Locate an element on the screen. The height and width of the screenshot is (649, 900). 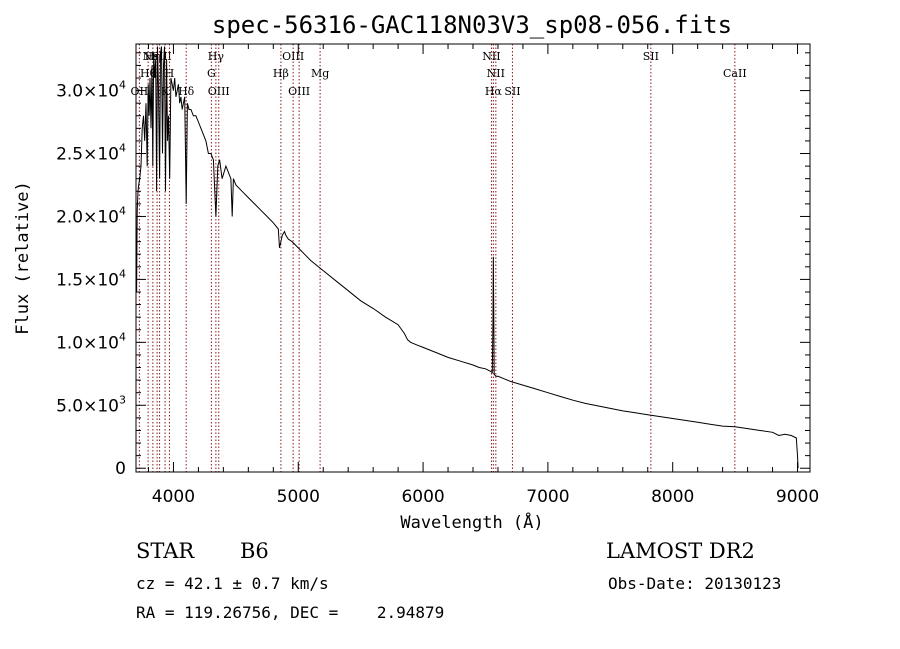
y-tick-mantissa-0: 0 is located at coordinates (120, 469).